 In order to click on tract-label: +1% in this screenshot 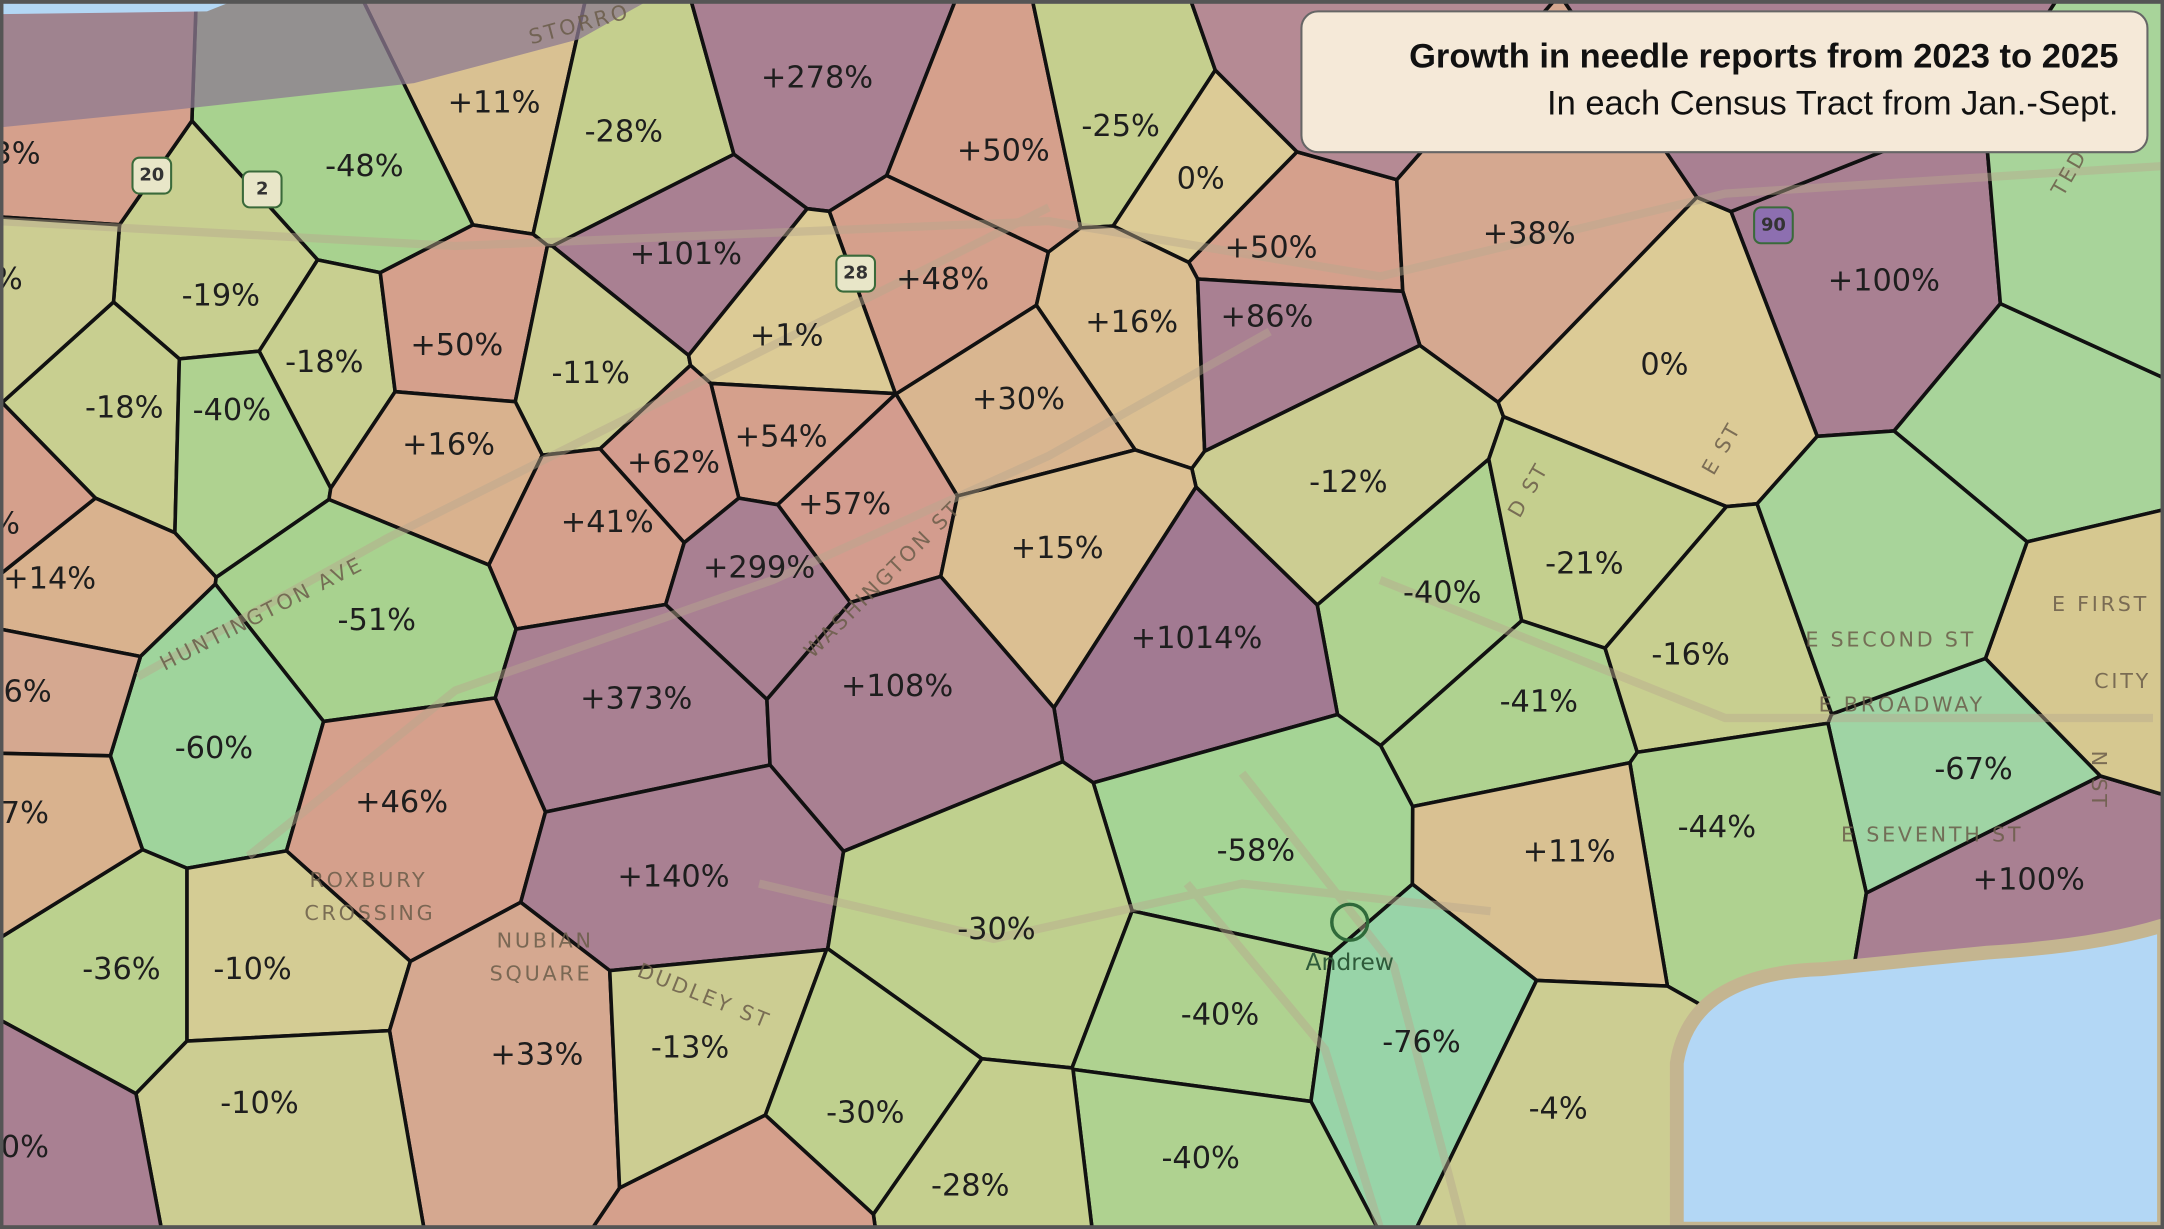, I will do `click(787, 336)`.